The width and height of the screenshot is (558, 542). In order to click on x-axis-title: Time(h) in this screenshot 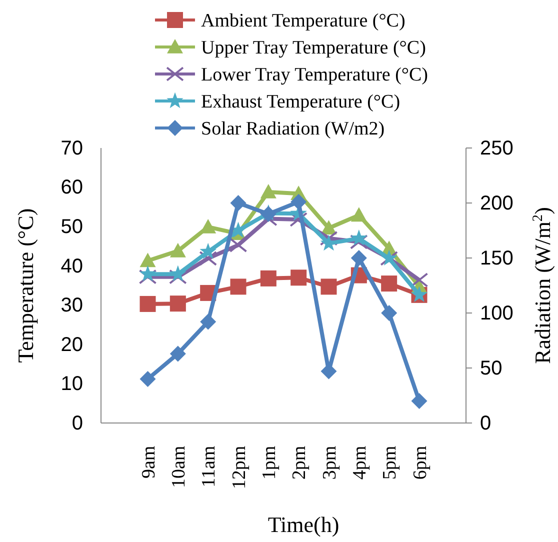, I will do `click(304, 524)`.